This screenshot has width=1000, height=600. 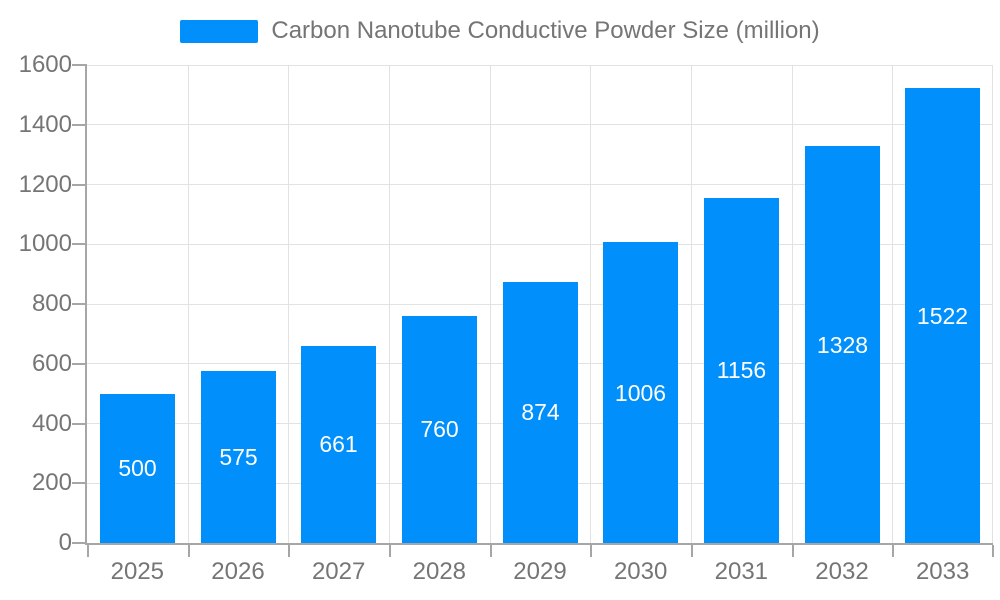 I want to click on bar-value-label: 760, so click(x=439, y=429).